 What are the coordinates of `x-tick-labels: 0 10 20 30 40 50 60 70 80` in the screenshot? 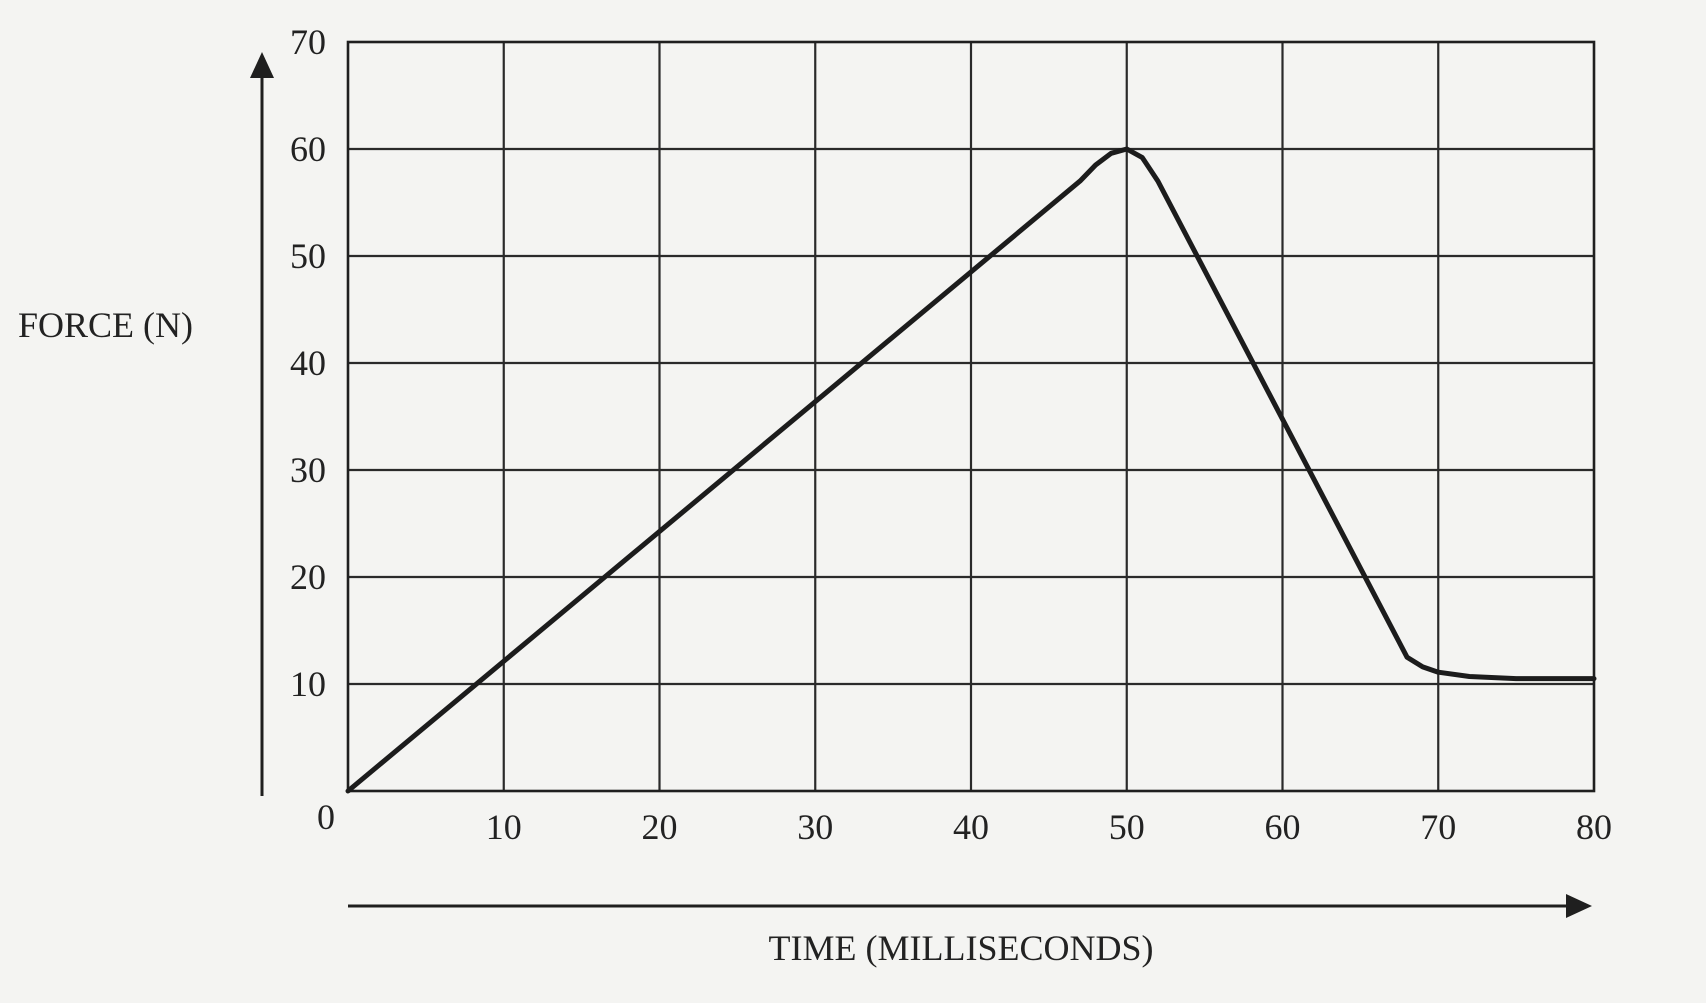 It's located at (964, 822).